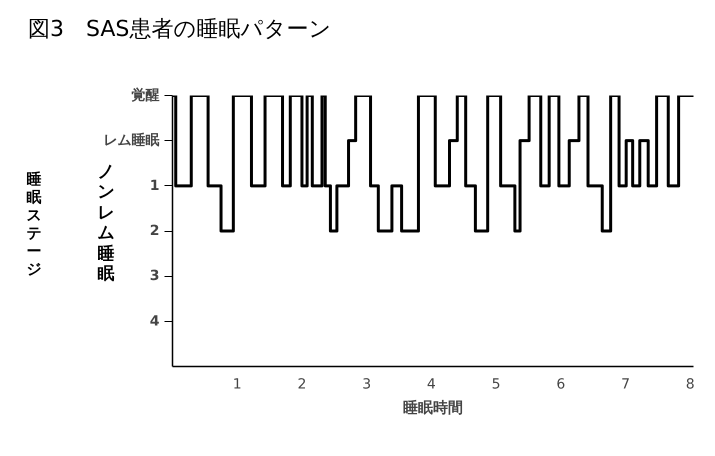  I want to click on y-tick-label: レム睡眠, so click(132, 140).